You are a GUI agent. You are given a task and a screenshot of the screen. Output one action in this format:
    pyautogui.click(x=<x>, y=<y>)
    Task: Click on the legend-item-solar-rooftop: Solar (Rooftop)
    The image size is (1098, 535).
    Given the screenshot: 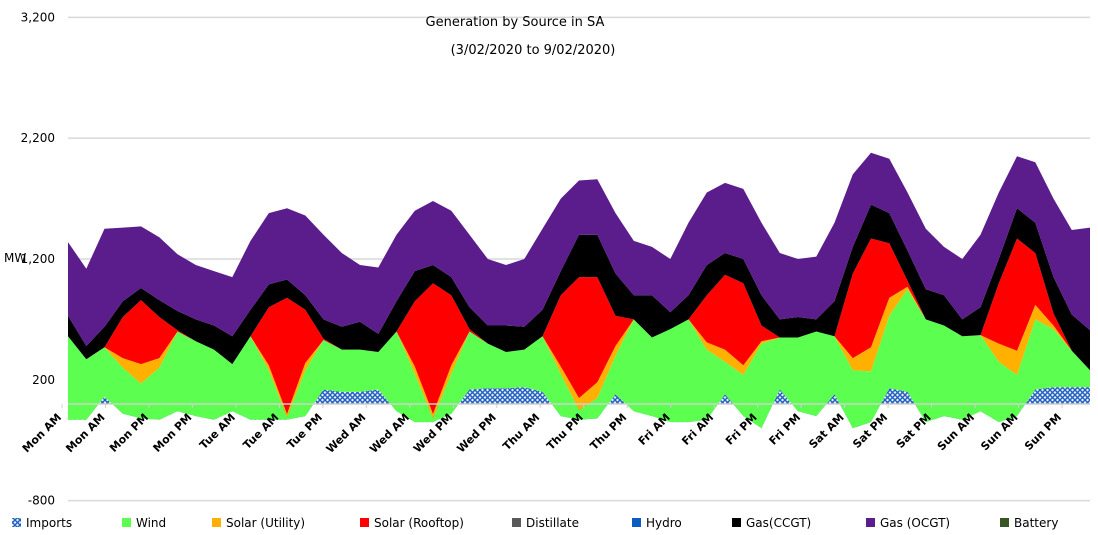 What is the action you would take?
    pyautogui.click(x=412, y=523)
    